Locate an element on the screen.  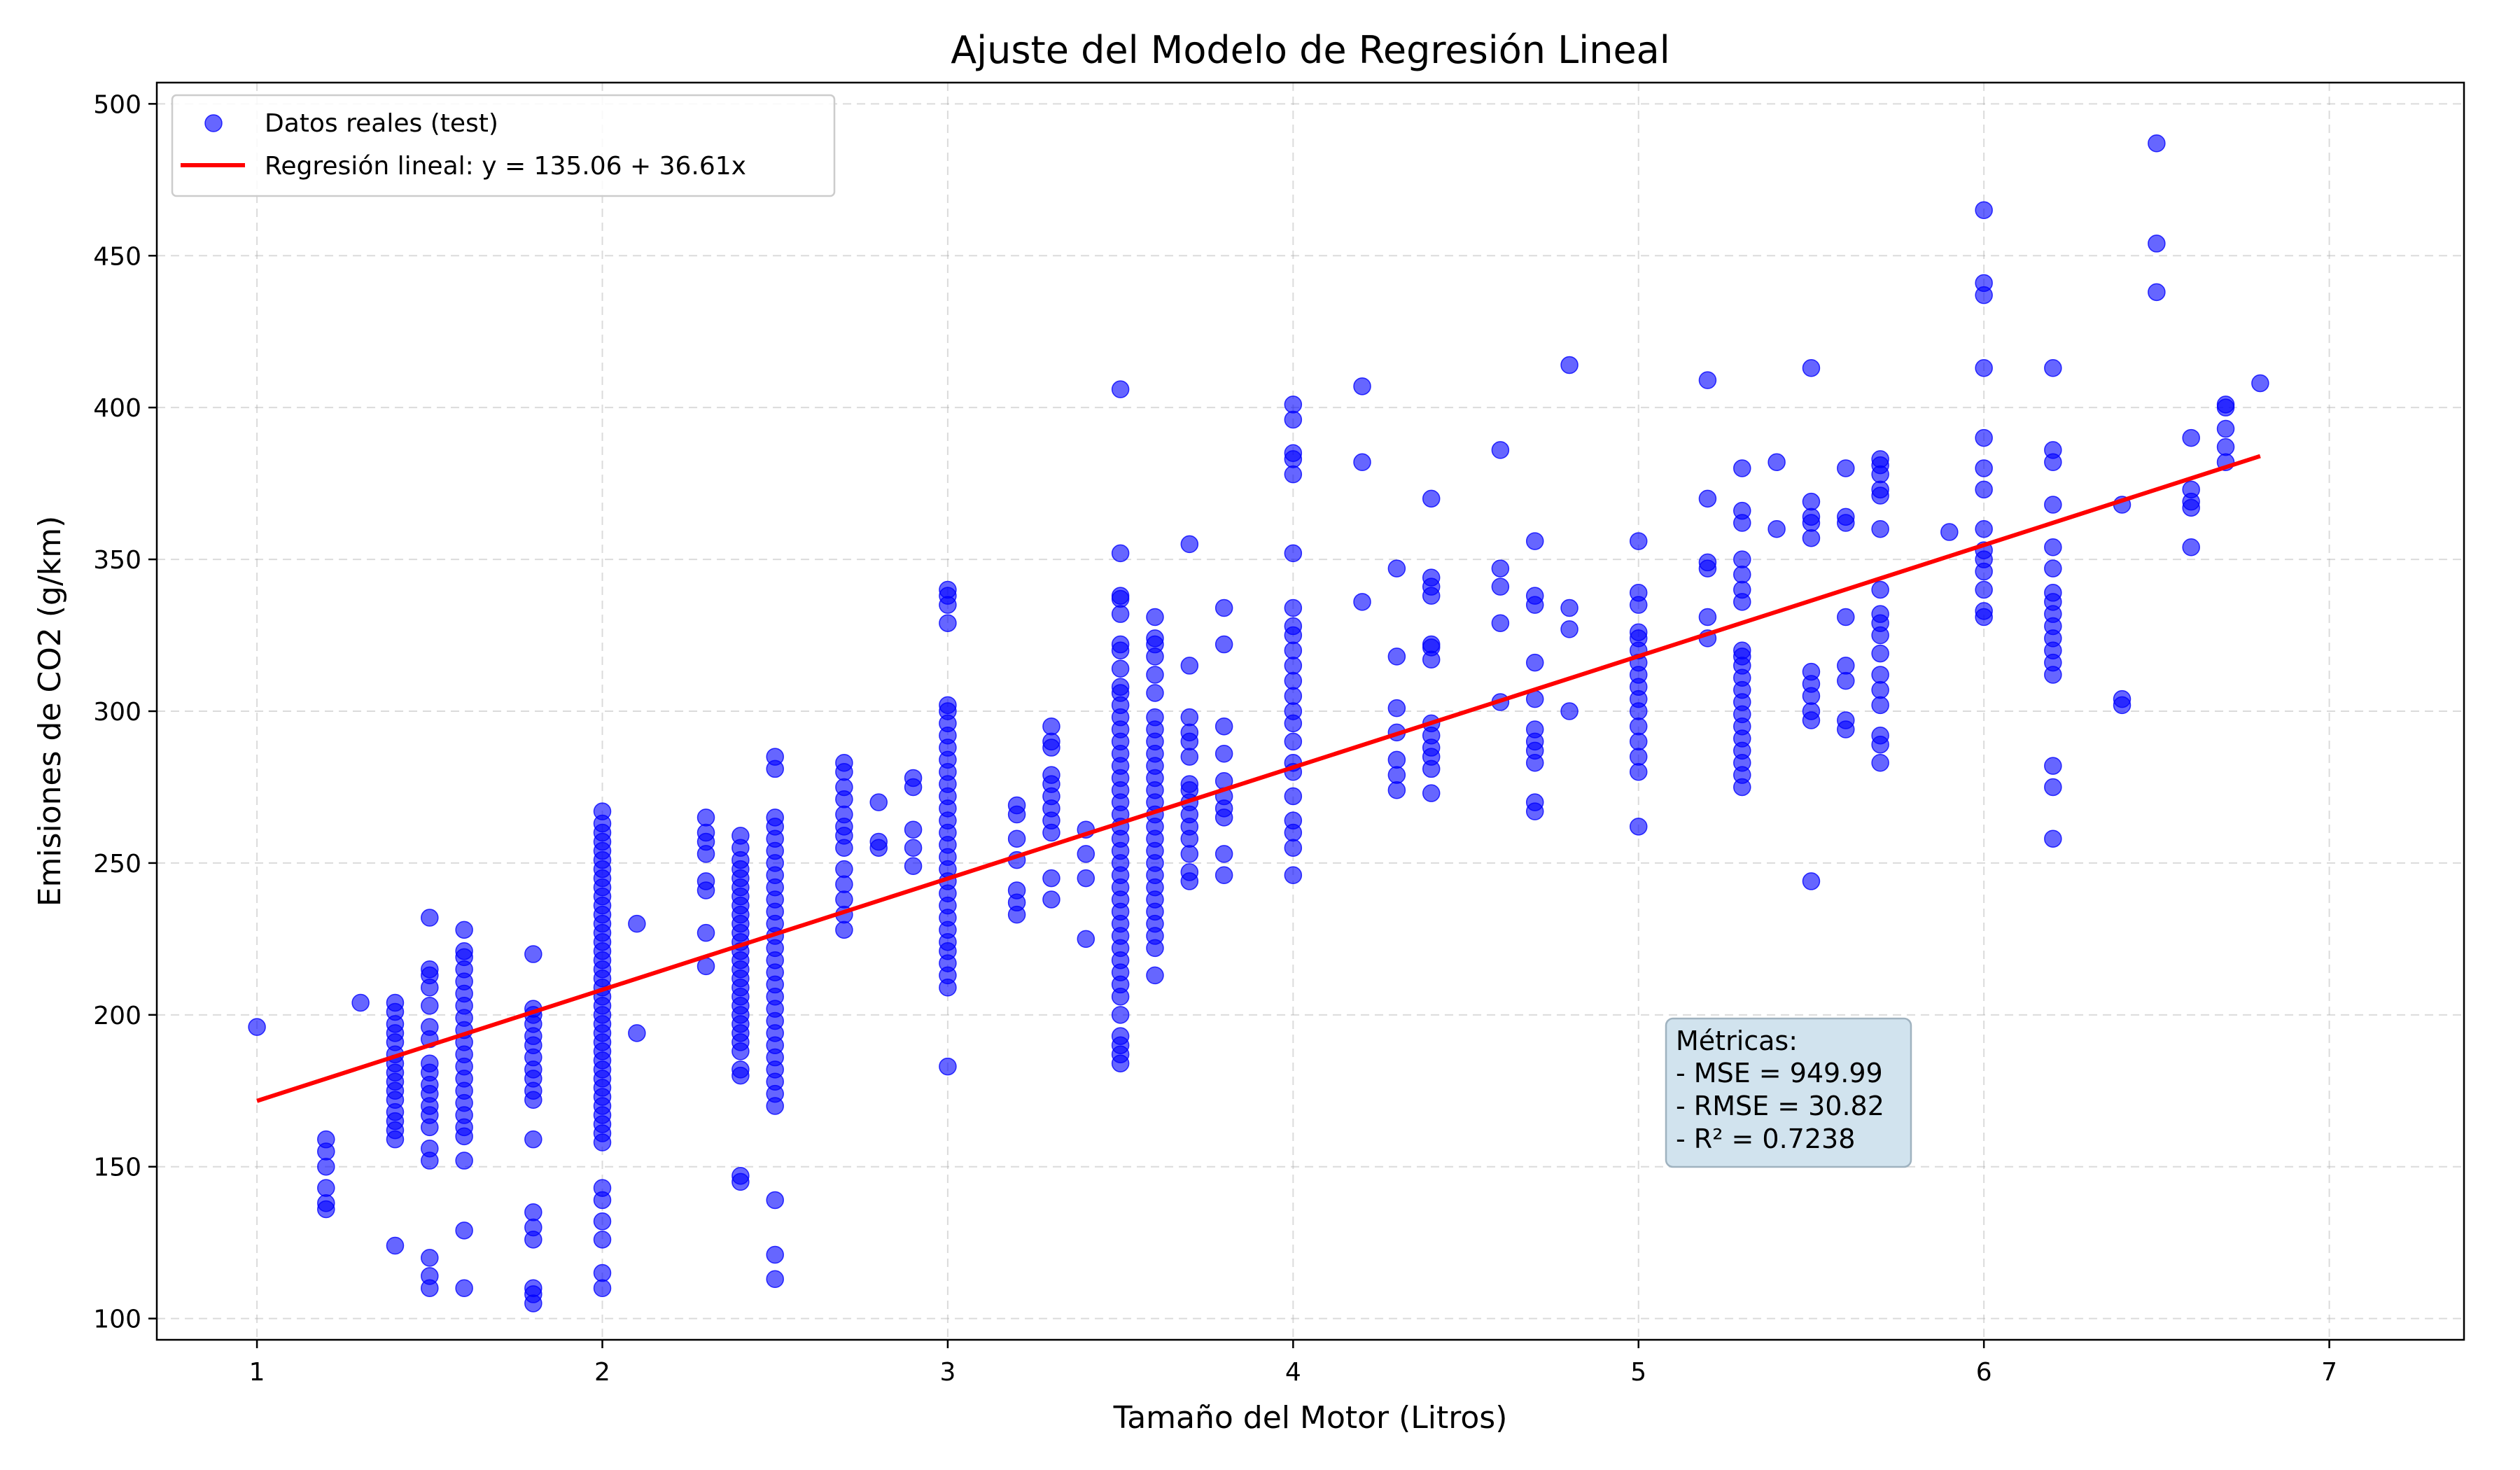
y-tick-label: 450 is located at coordinates (117, 256).